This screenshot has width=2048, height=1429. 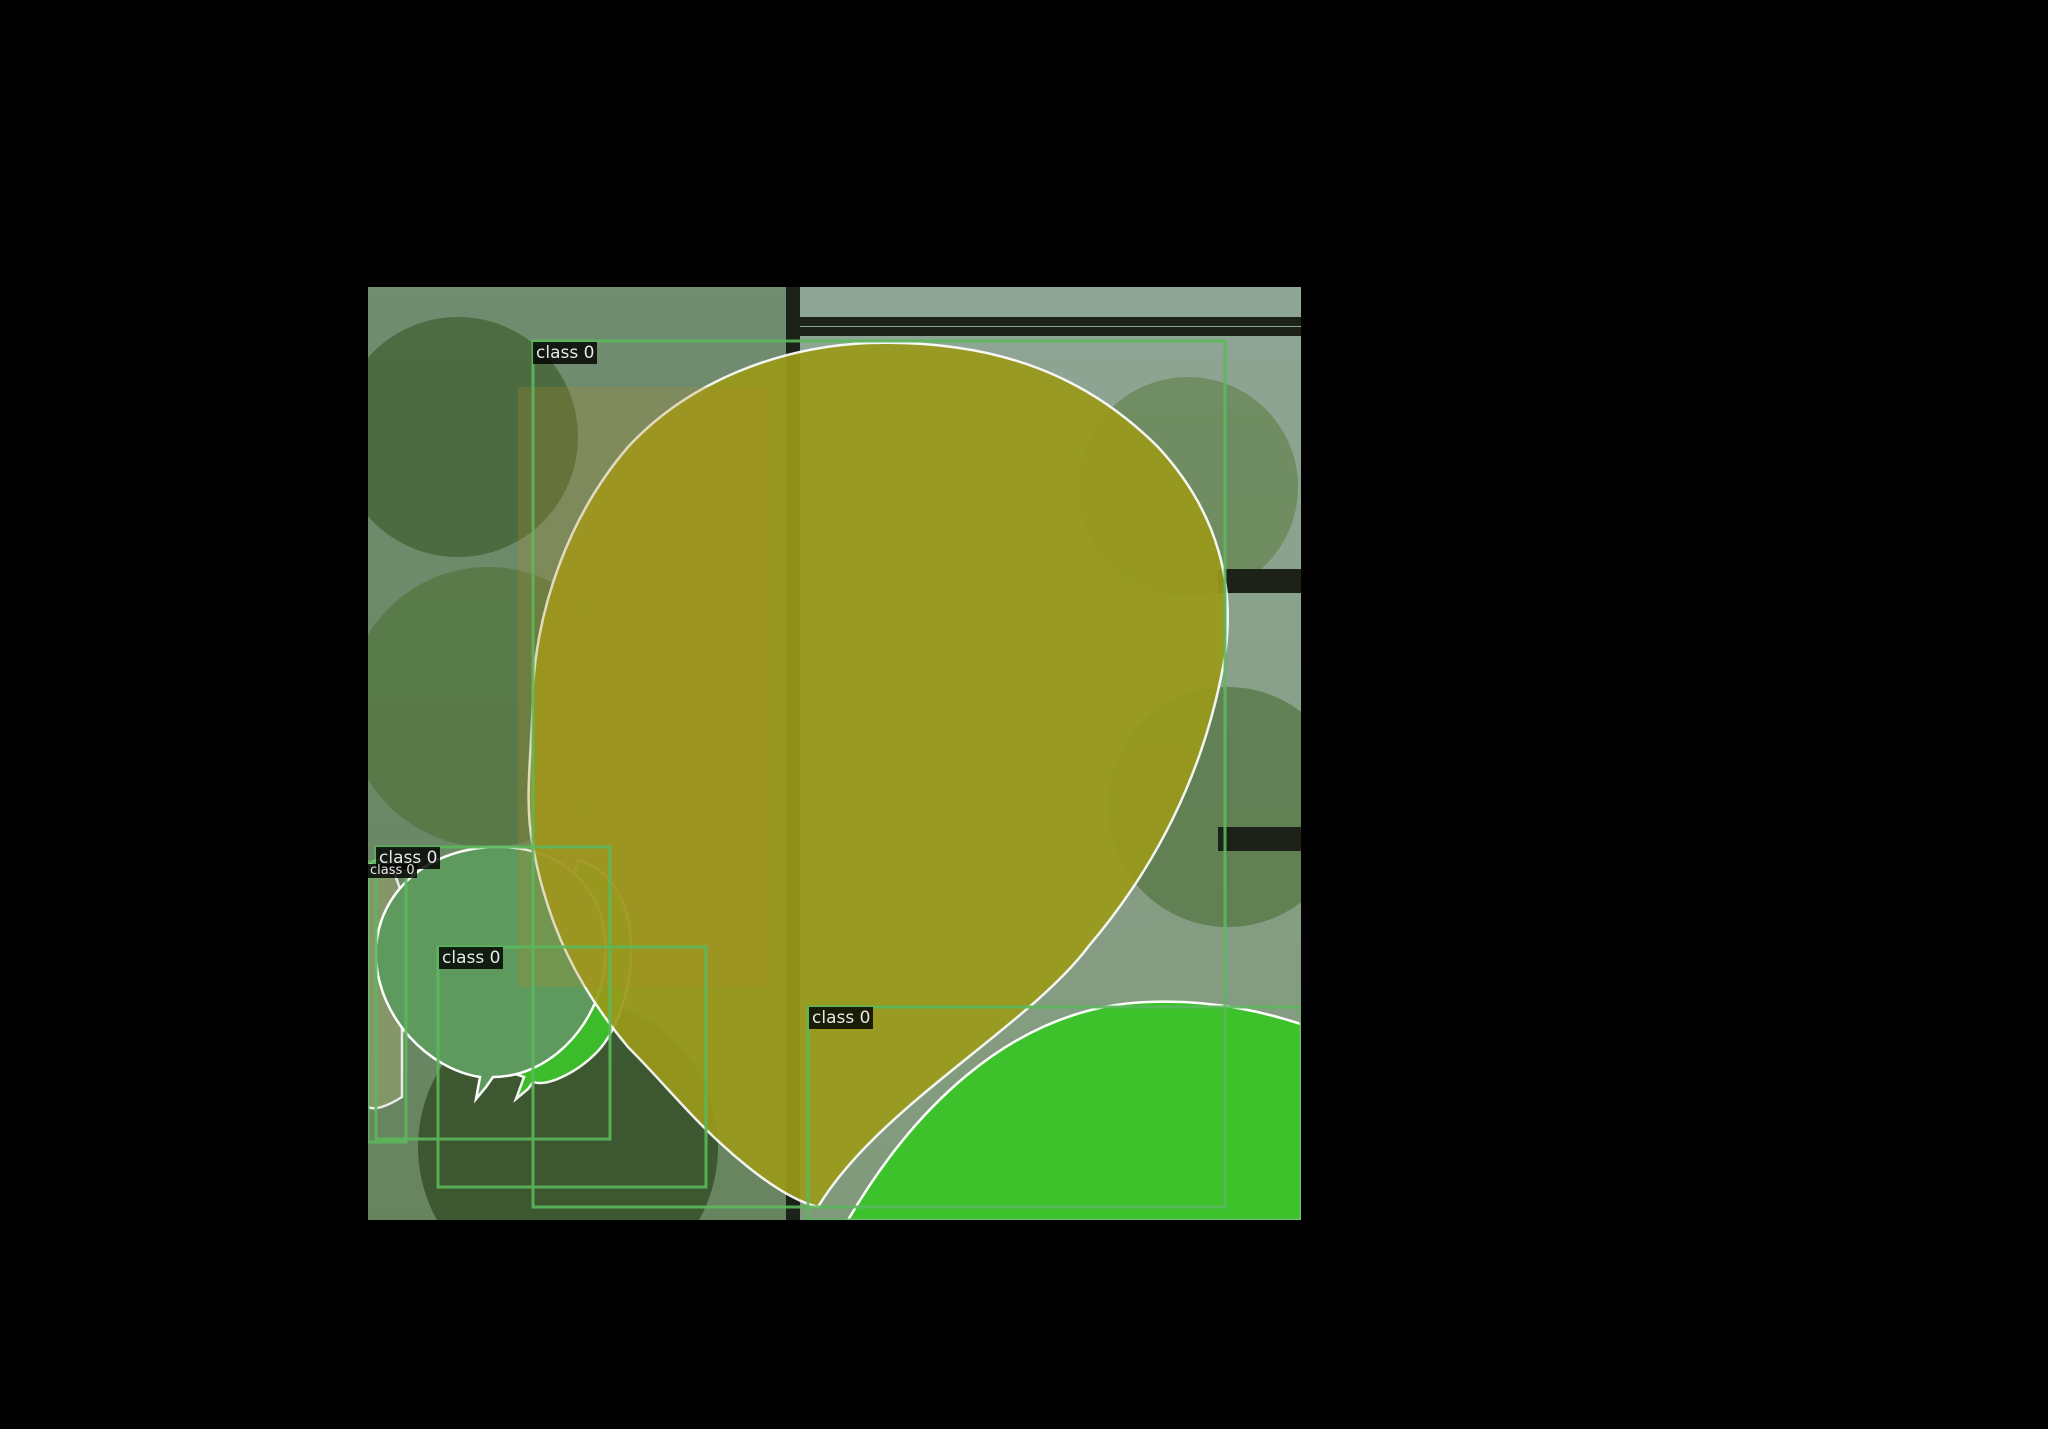 What do you see at coordinates (1053, 1112) in the screenshot?
I see `bbox-bottom-right` at bounding box center [1053, 1112].